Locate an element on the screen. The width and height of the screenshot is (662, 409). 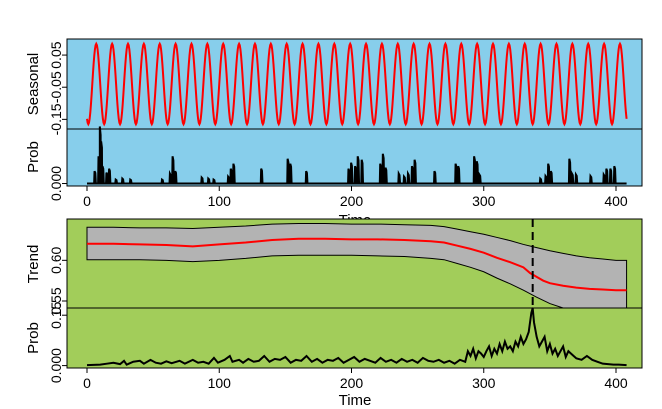
trend-prob-line is located at coordinates (356, 337).